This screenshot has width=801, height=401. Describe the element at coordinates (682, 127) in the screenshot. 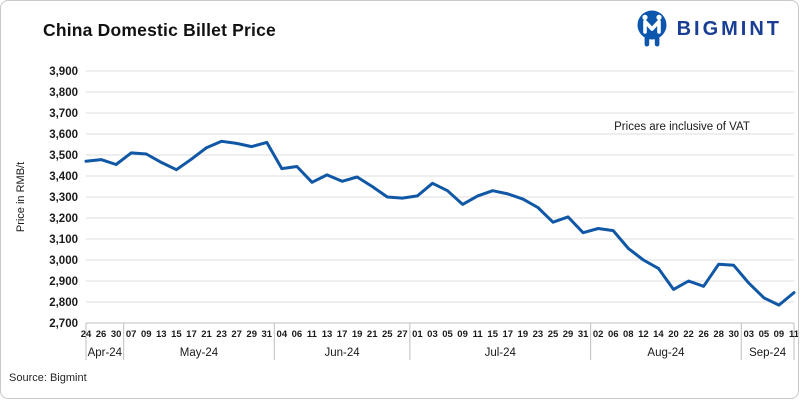

I see `vat-annotation: Prices are inclusive of VAT` at that location.